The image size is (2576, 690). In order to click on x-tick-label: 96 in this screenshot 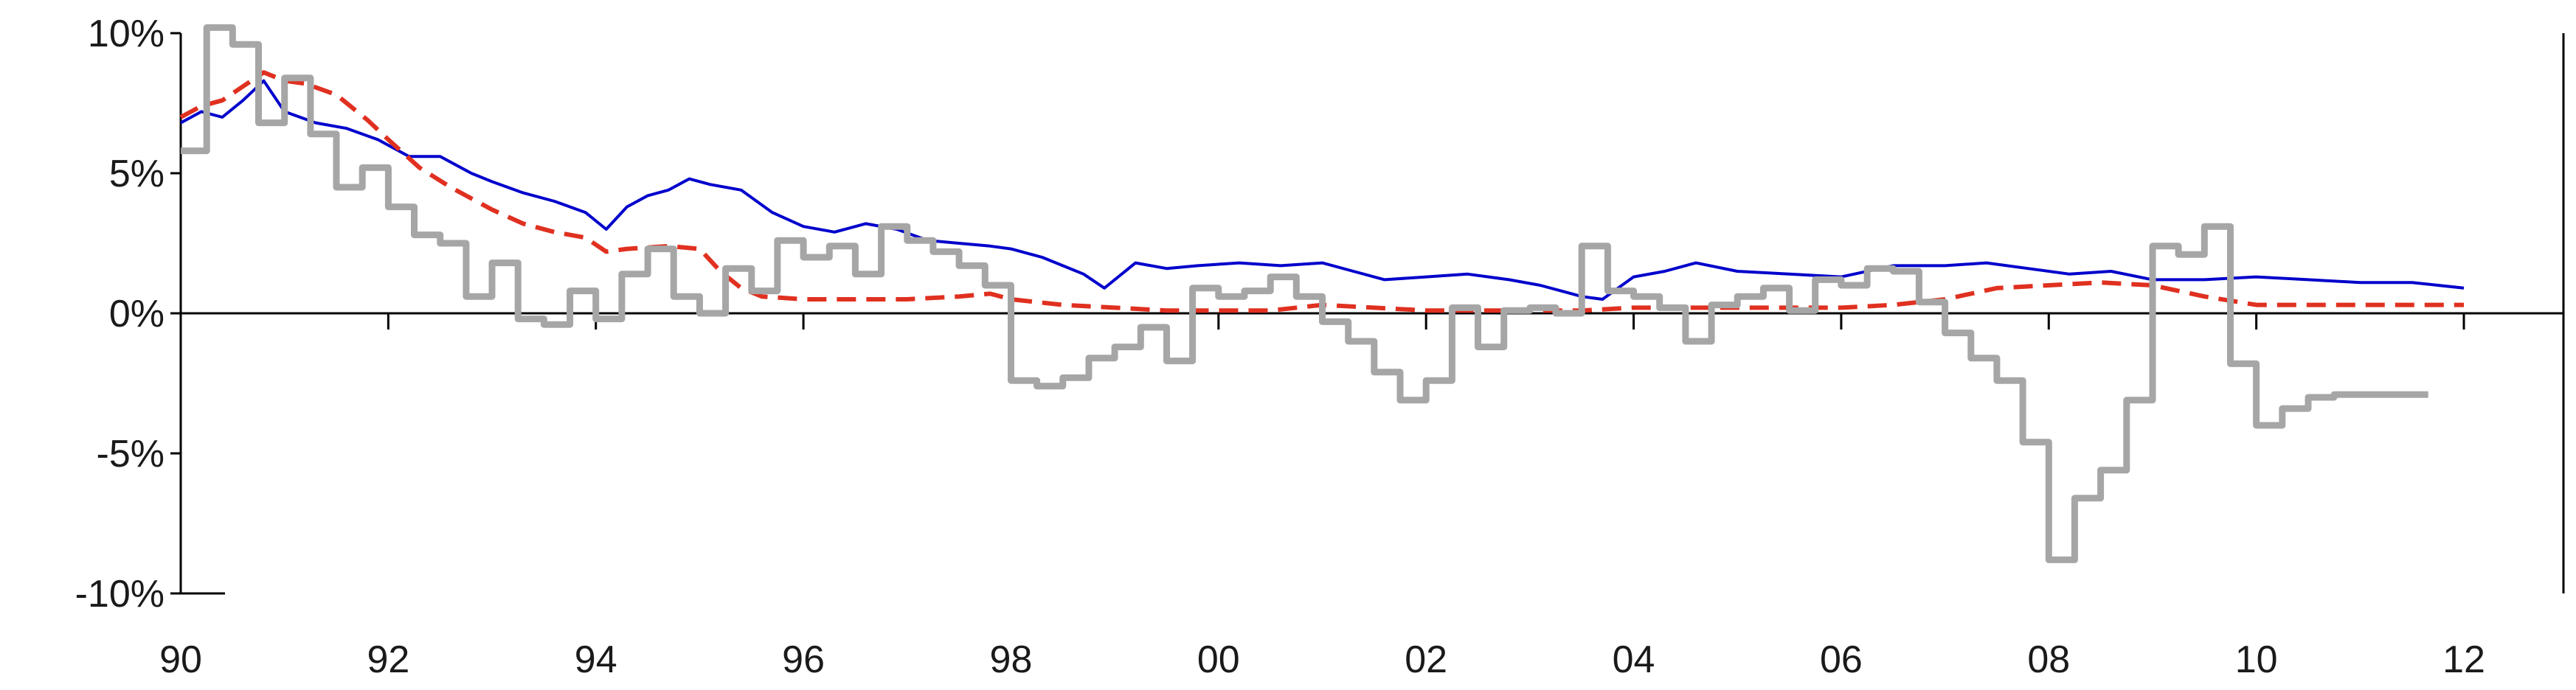, I will do `click(804, 659)`.